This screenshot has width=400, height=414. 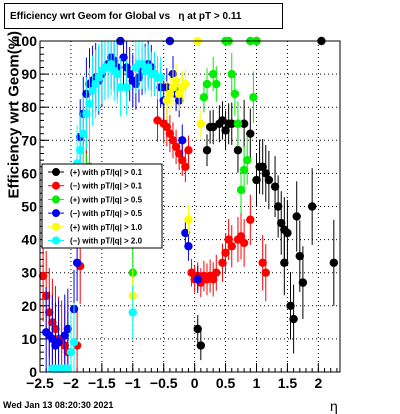 I want to click on legend-label: (−) with pT/|q| > 0.5, so click(x=106, y=213).